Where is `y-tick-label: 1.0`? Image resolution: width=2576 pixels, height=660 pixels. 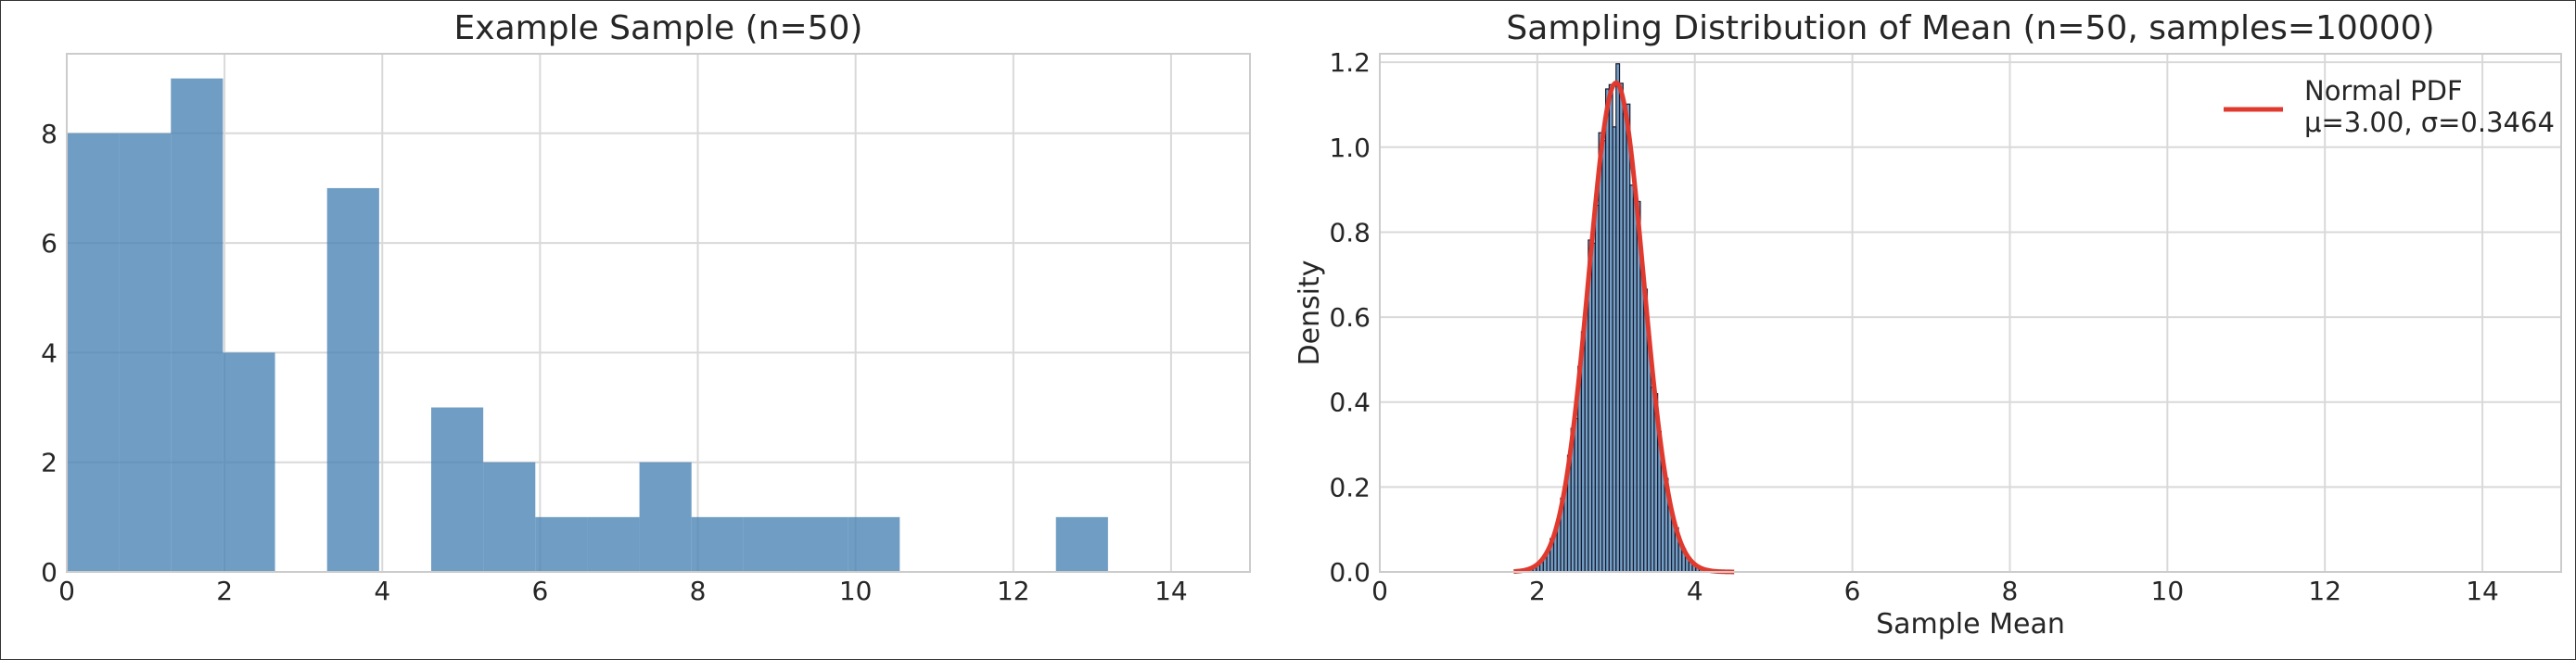
y-tick-label: 1.0 is located at coordinates (1350, 148).